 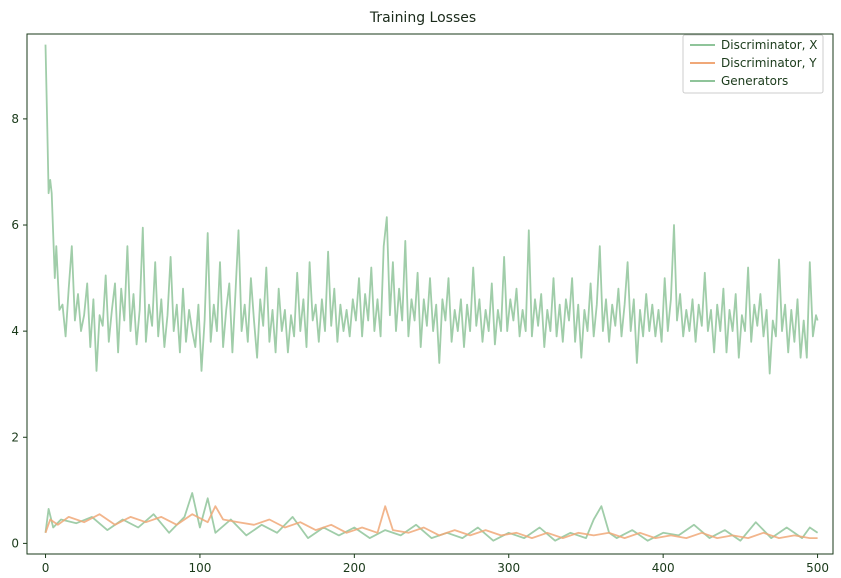 I want to click on legend-box, so click(x=753, y=64).